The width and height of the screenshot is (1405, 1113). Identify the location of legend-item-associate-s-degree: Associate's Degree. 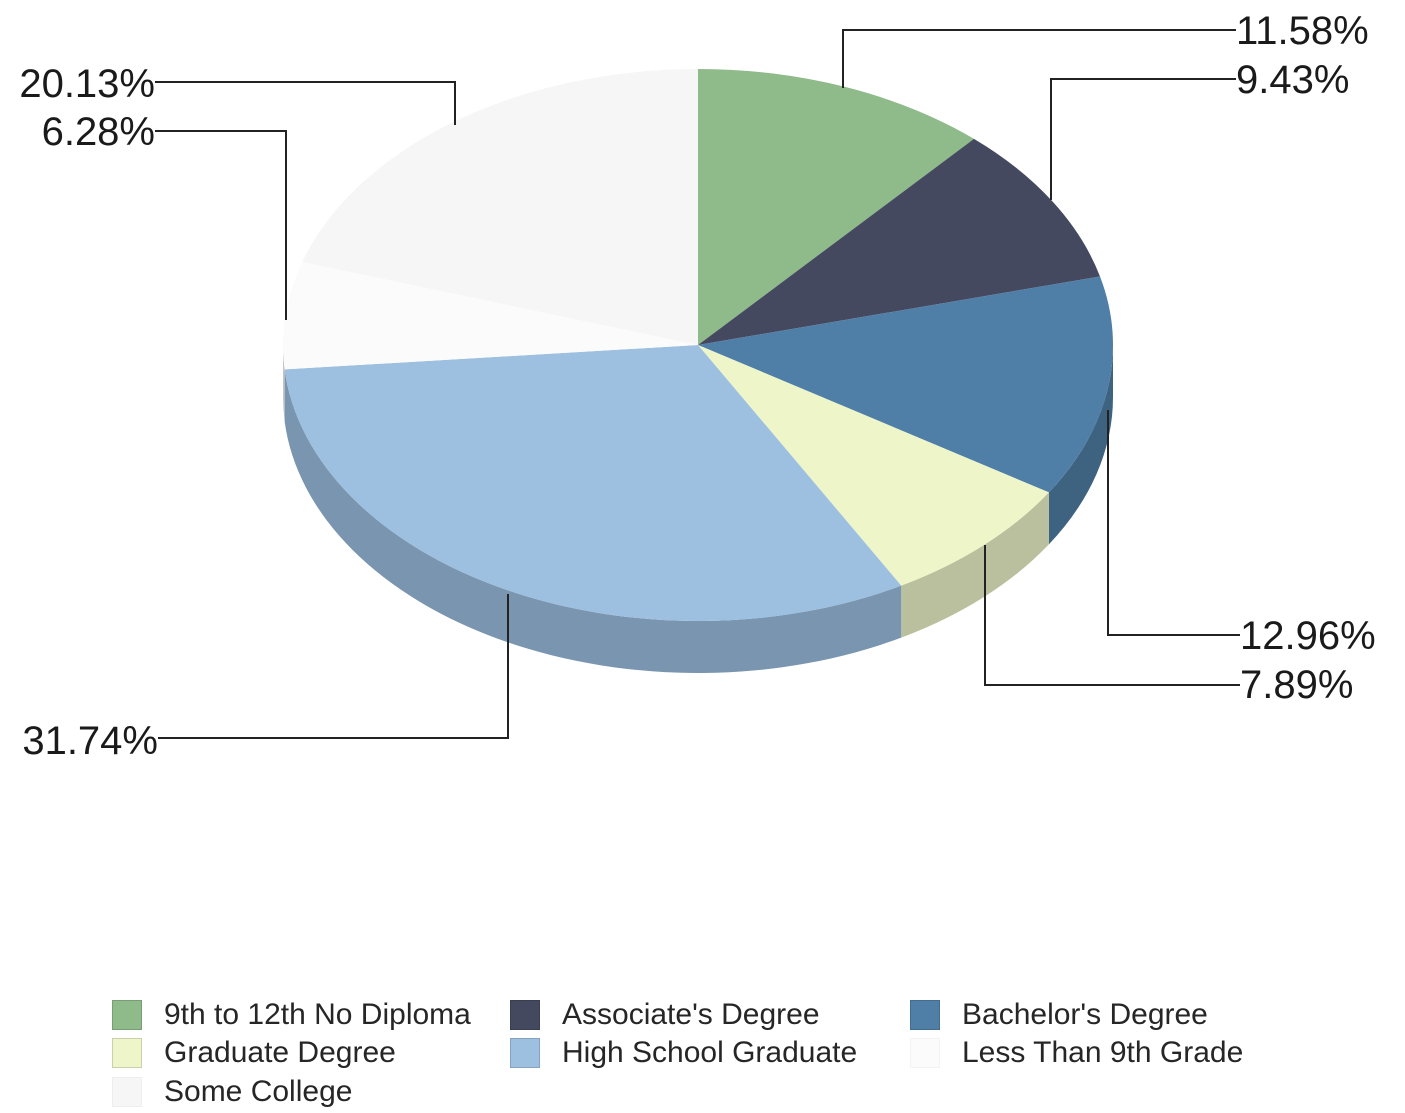
(665, 1015).